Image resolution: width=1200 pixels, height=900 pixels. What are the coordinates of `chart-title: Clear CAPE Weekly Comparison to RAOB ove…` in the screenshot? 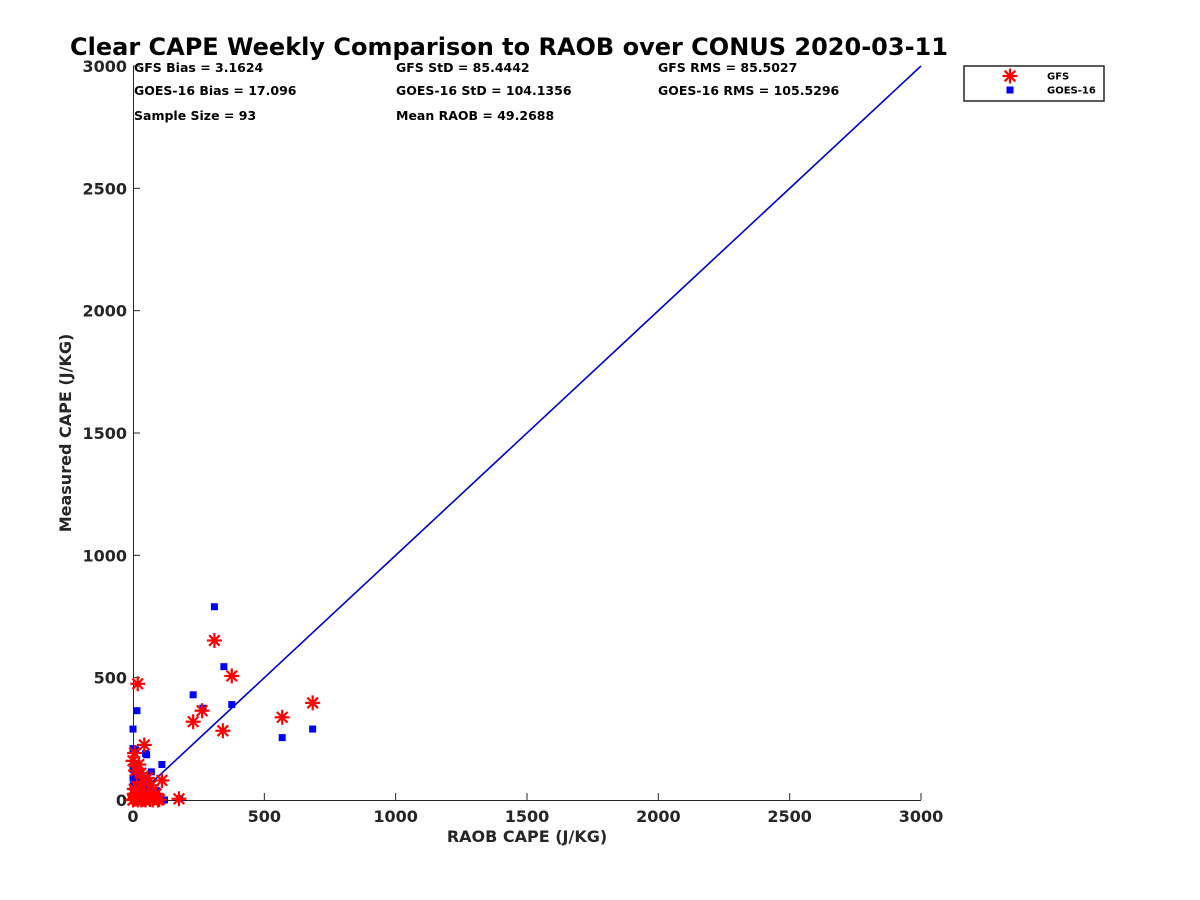 It's located at (509, 47).